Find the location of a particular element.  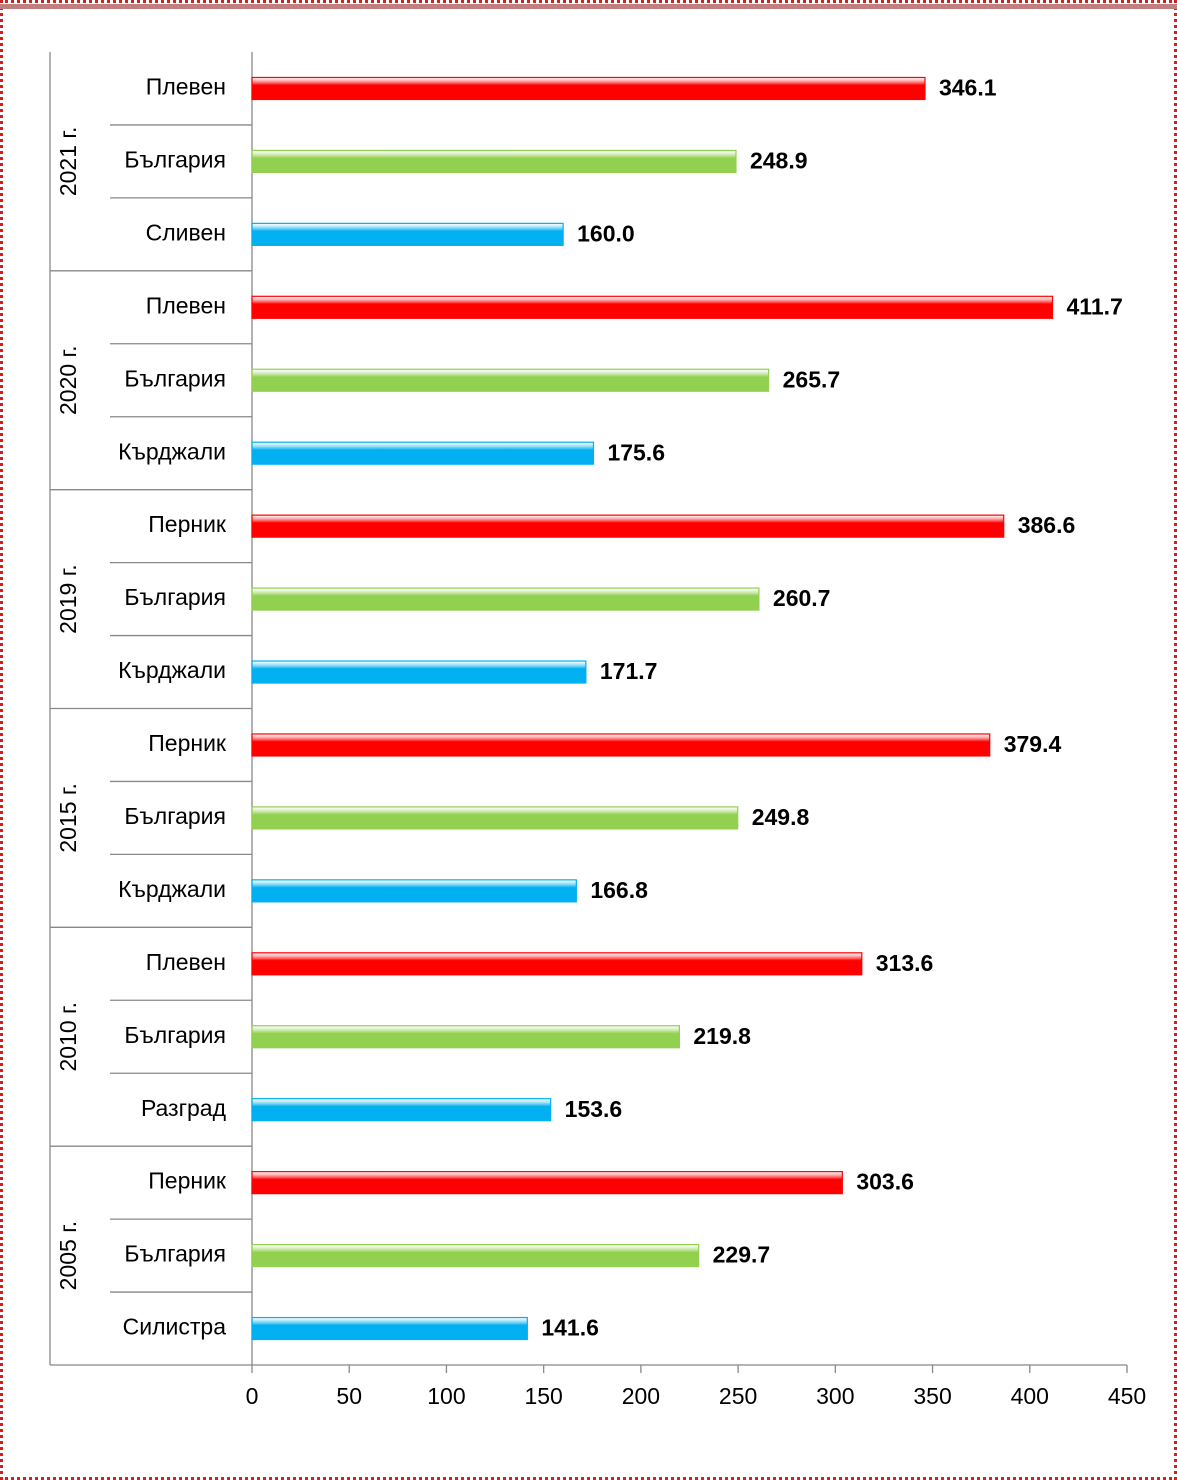

value-label: 160.0 is located at coordinates (606, 233).